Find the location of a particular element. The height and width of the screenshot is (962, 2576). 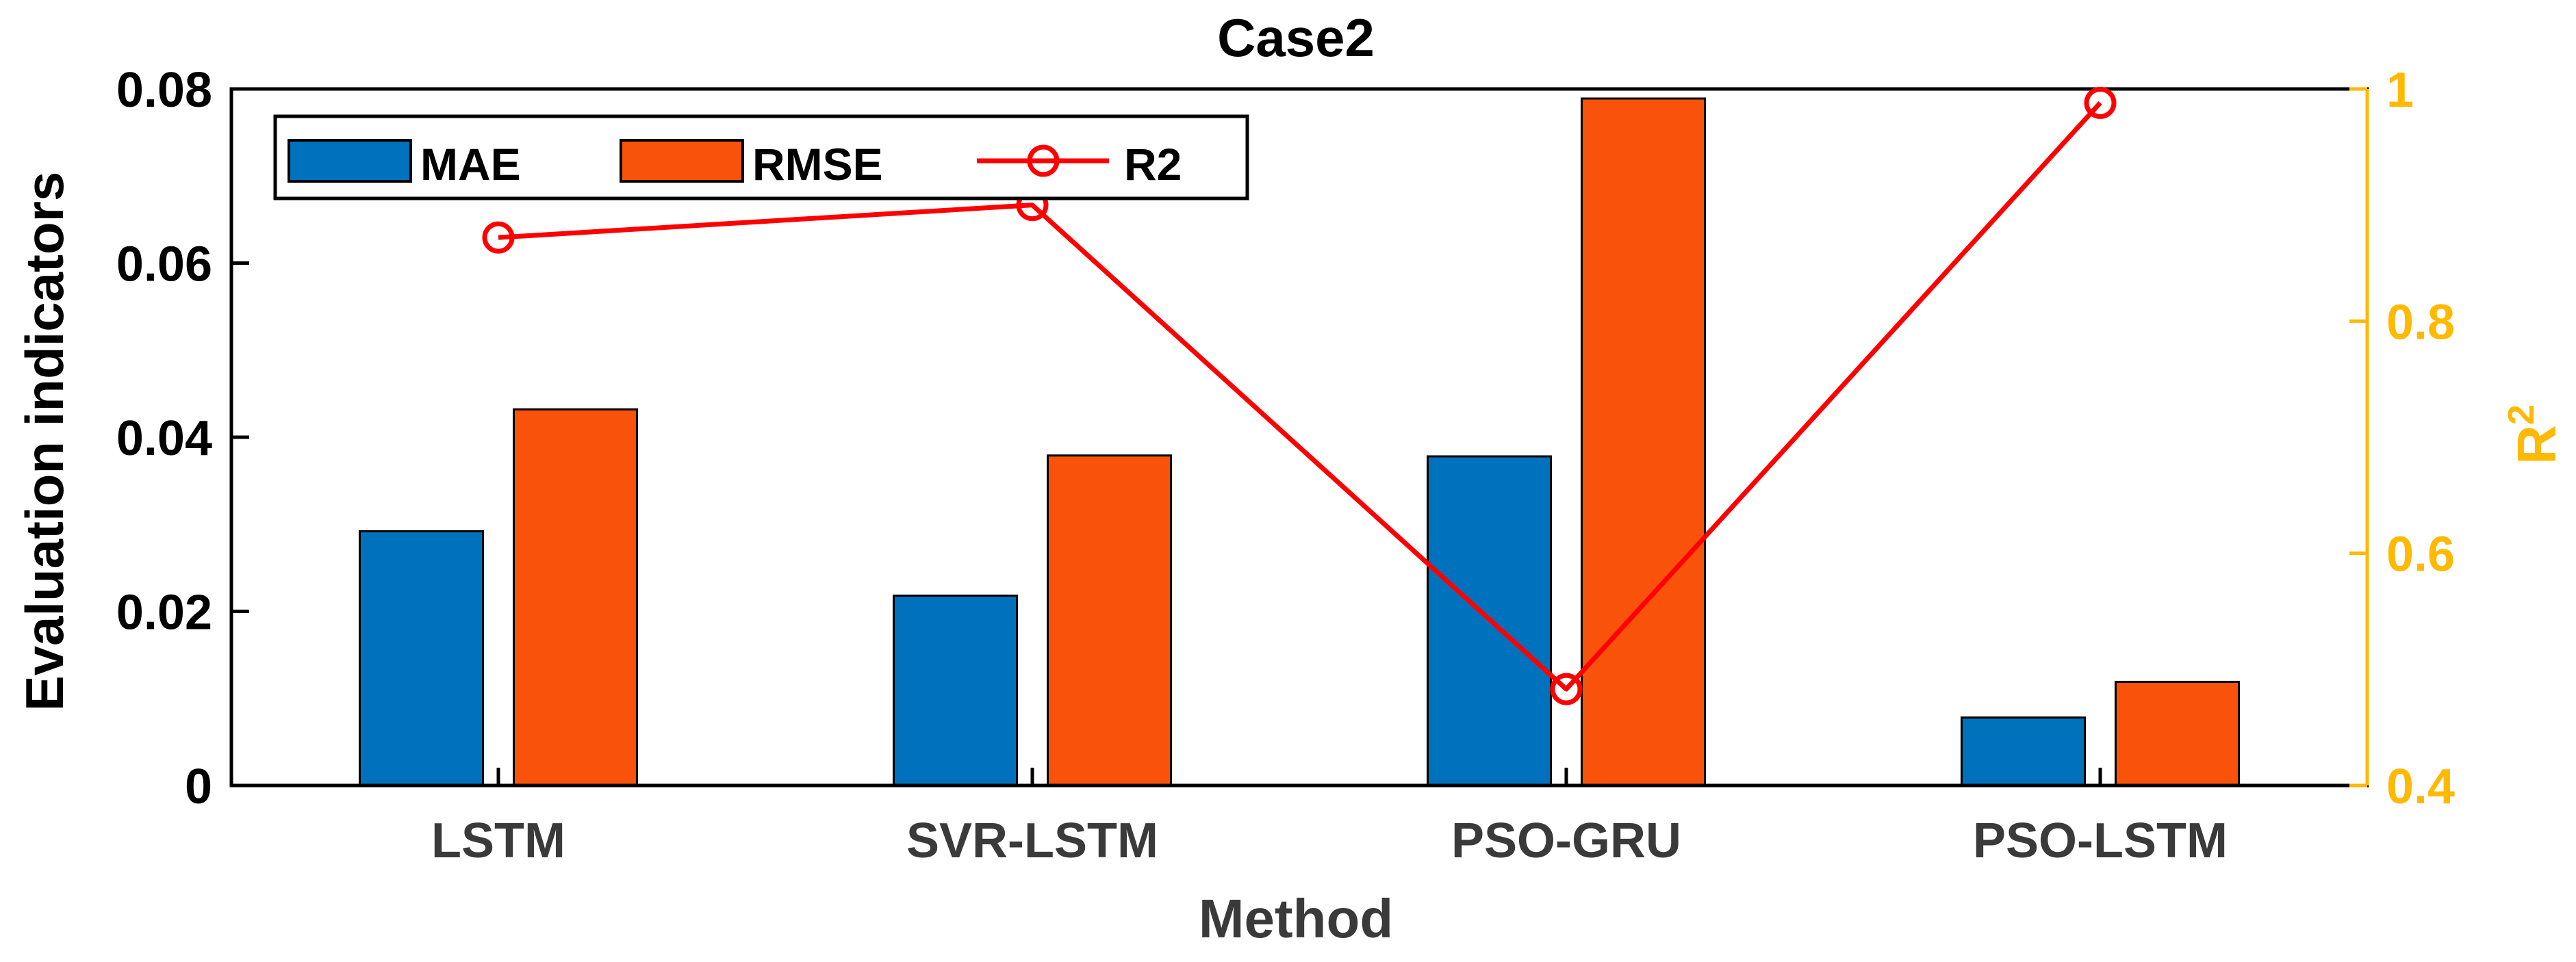

legend-box is located at coordinates (761, 157).